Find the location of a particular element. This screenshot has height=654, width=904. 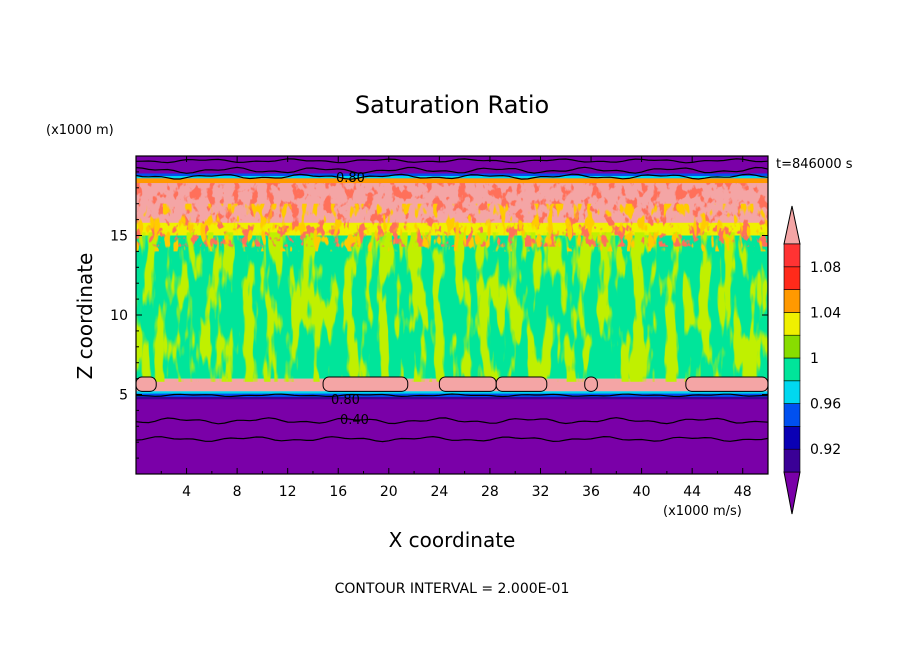

x-tick-label: 8 is located at coordinates (237, 492).